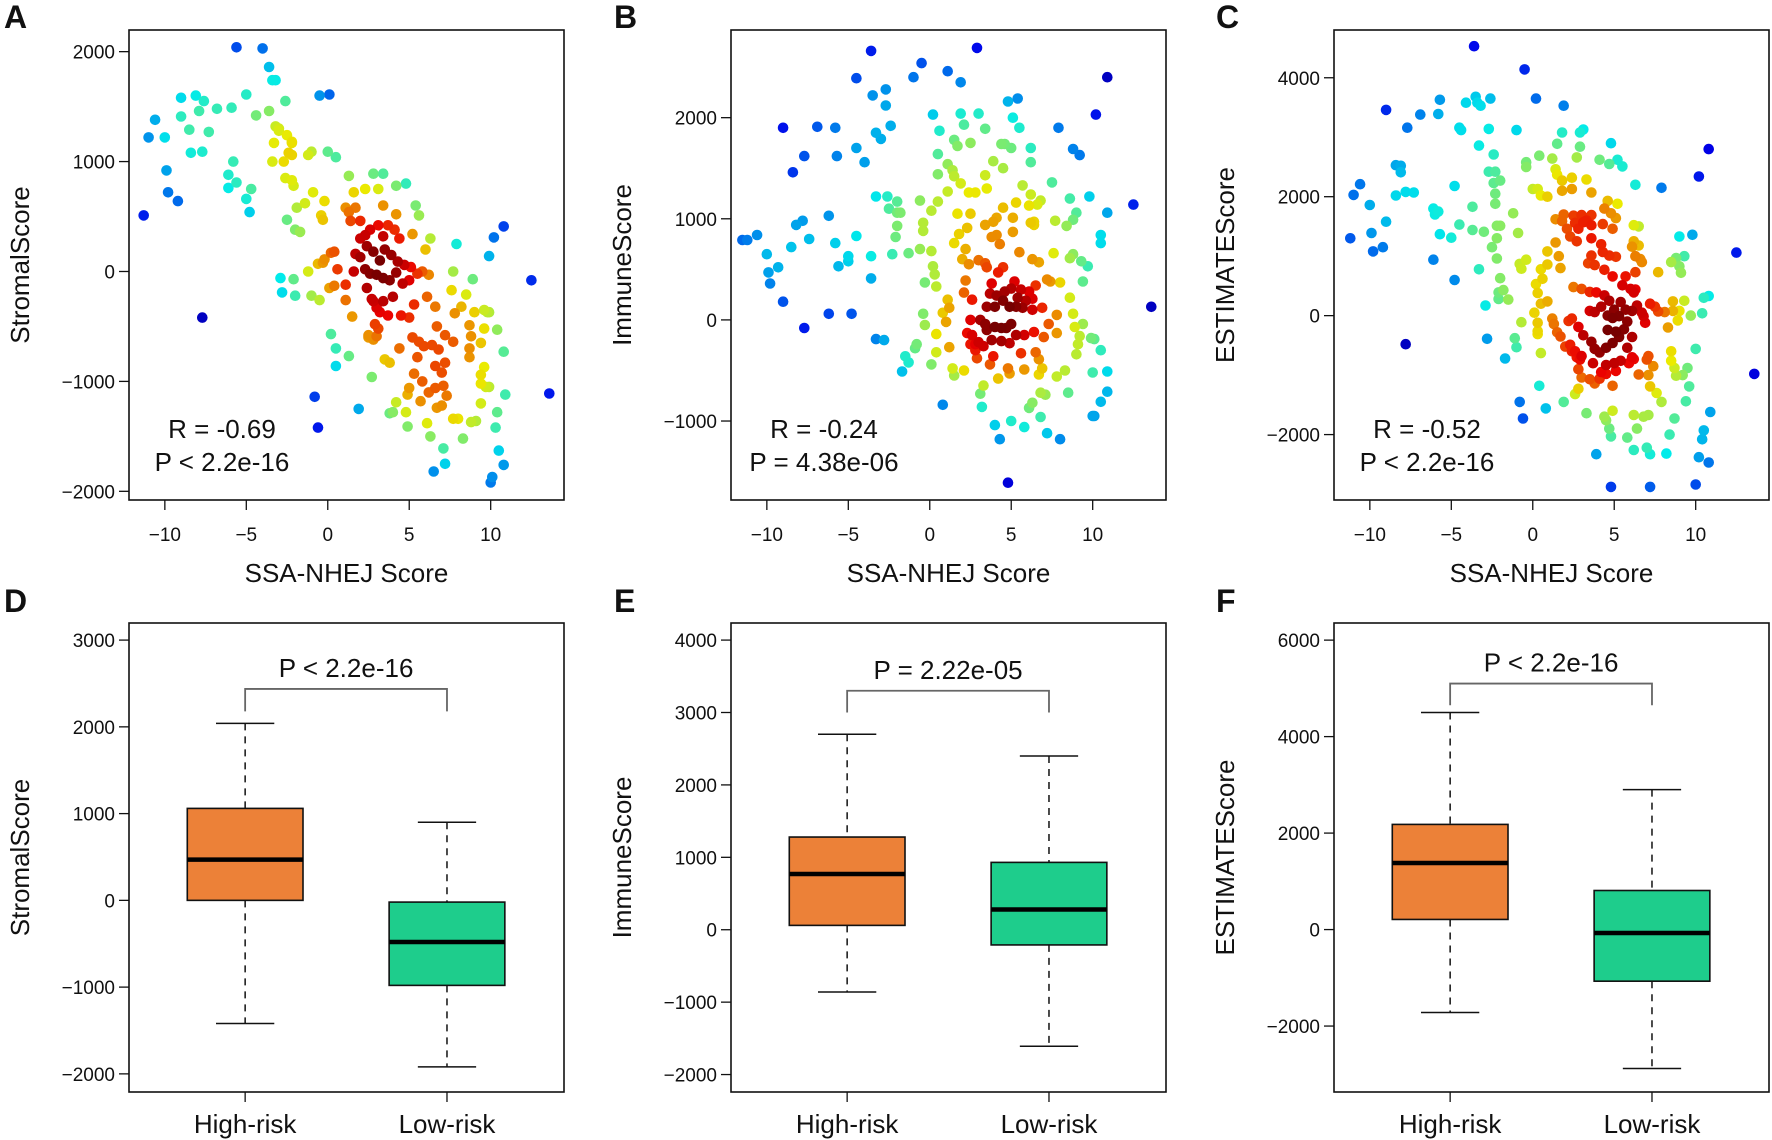 This screenshot has width=1772, height=1140. What do you see at coordinates (848, 1124) in the screenshot?
I see `x-category-label: High-risk` at bounding box center [848, 1124].